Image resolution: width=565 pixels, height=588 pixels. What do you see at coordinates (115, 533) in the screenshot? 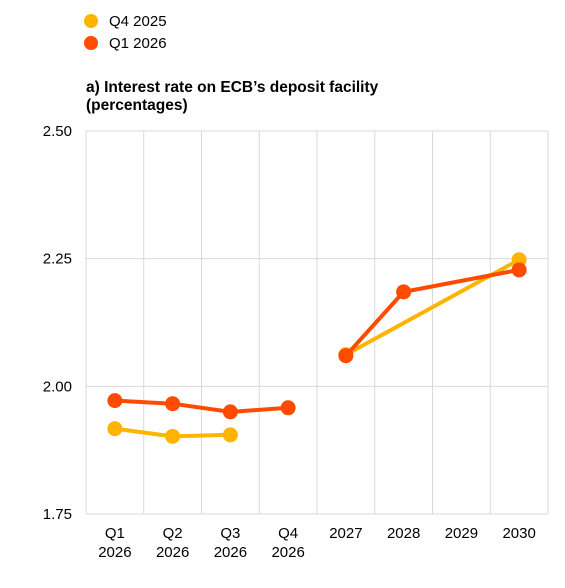
I see `x-tick-label: Q1` at bounding box center [115, 533].